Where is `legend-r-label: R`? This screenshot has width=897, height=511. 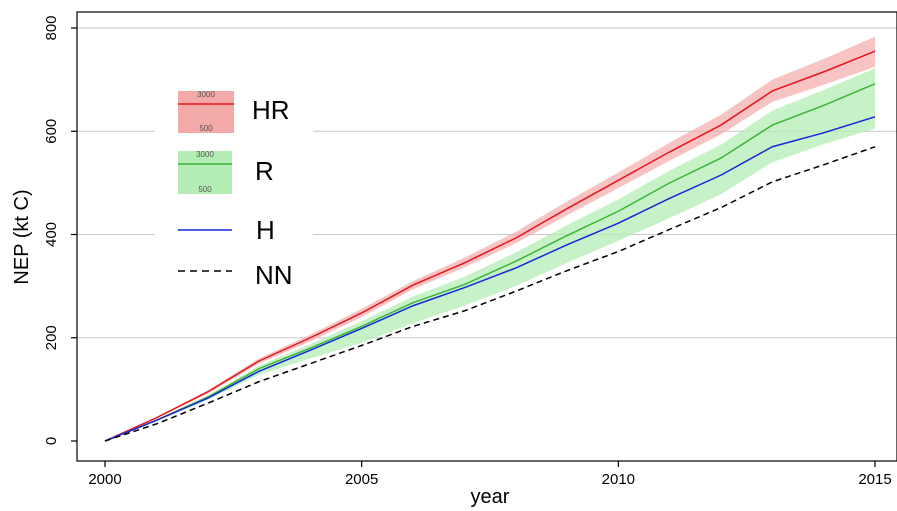
legend-r-label: R is located at coordinates (264, 171).